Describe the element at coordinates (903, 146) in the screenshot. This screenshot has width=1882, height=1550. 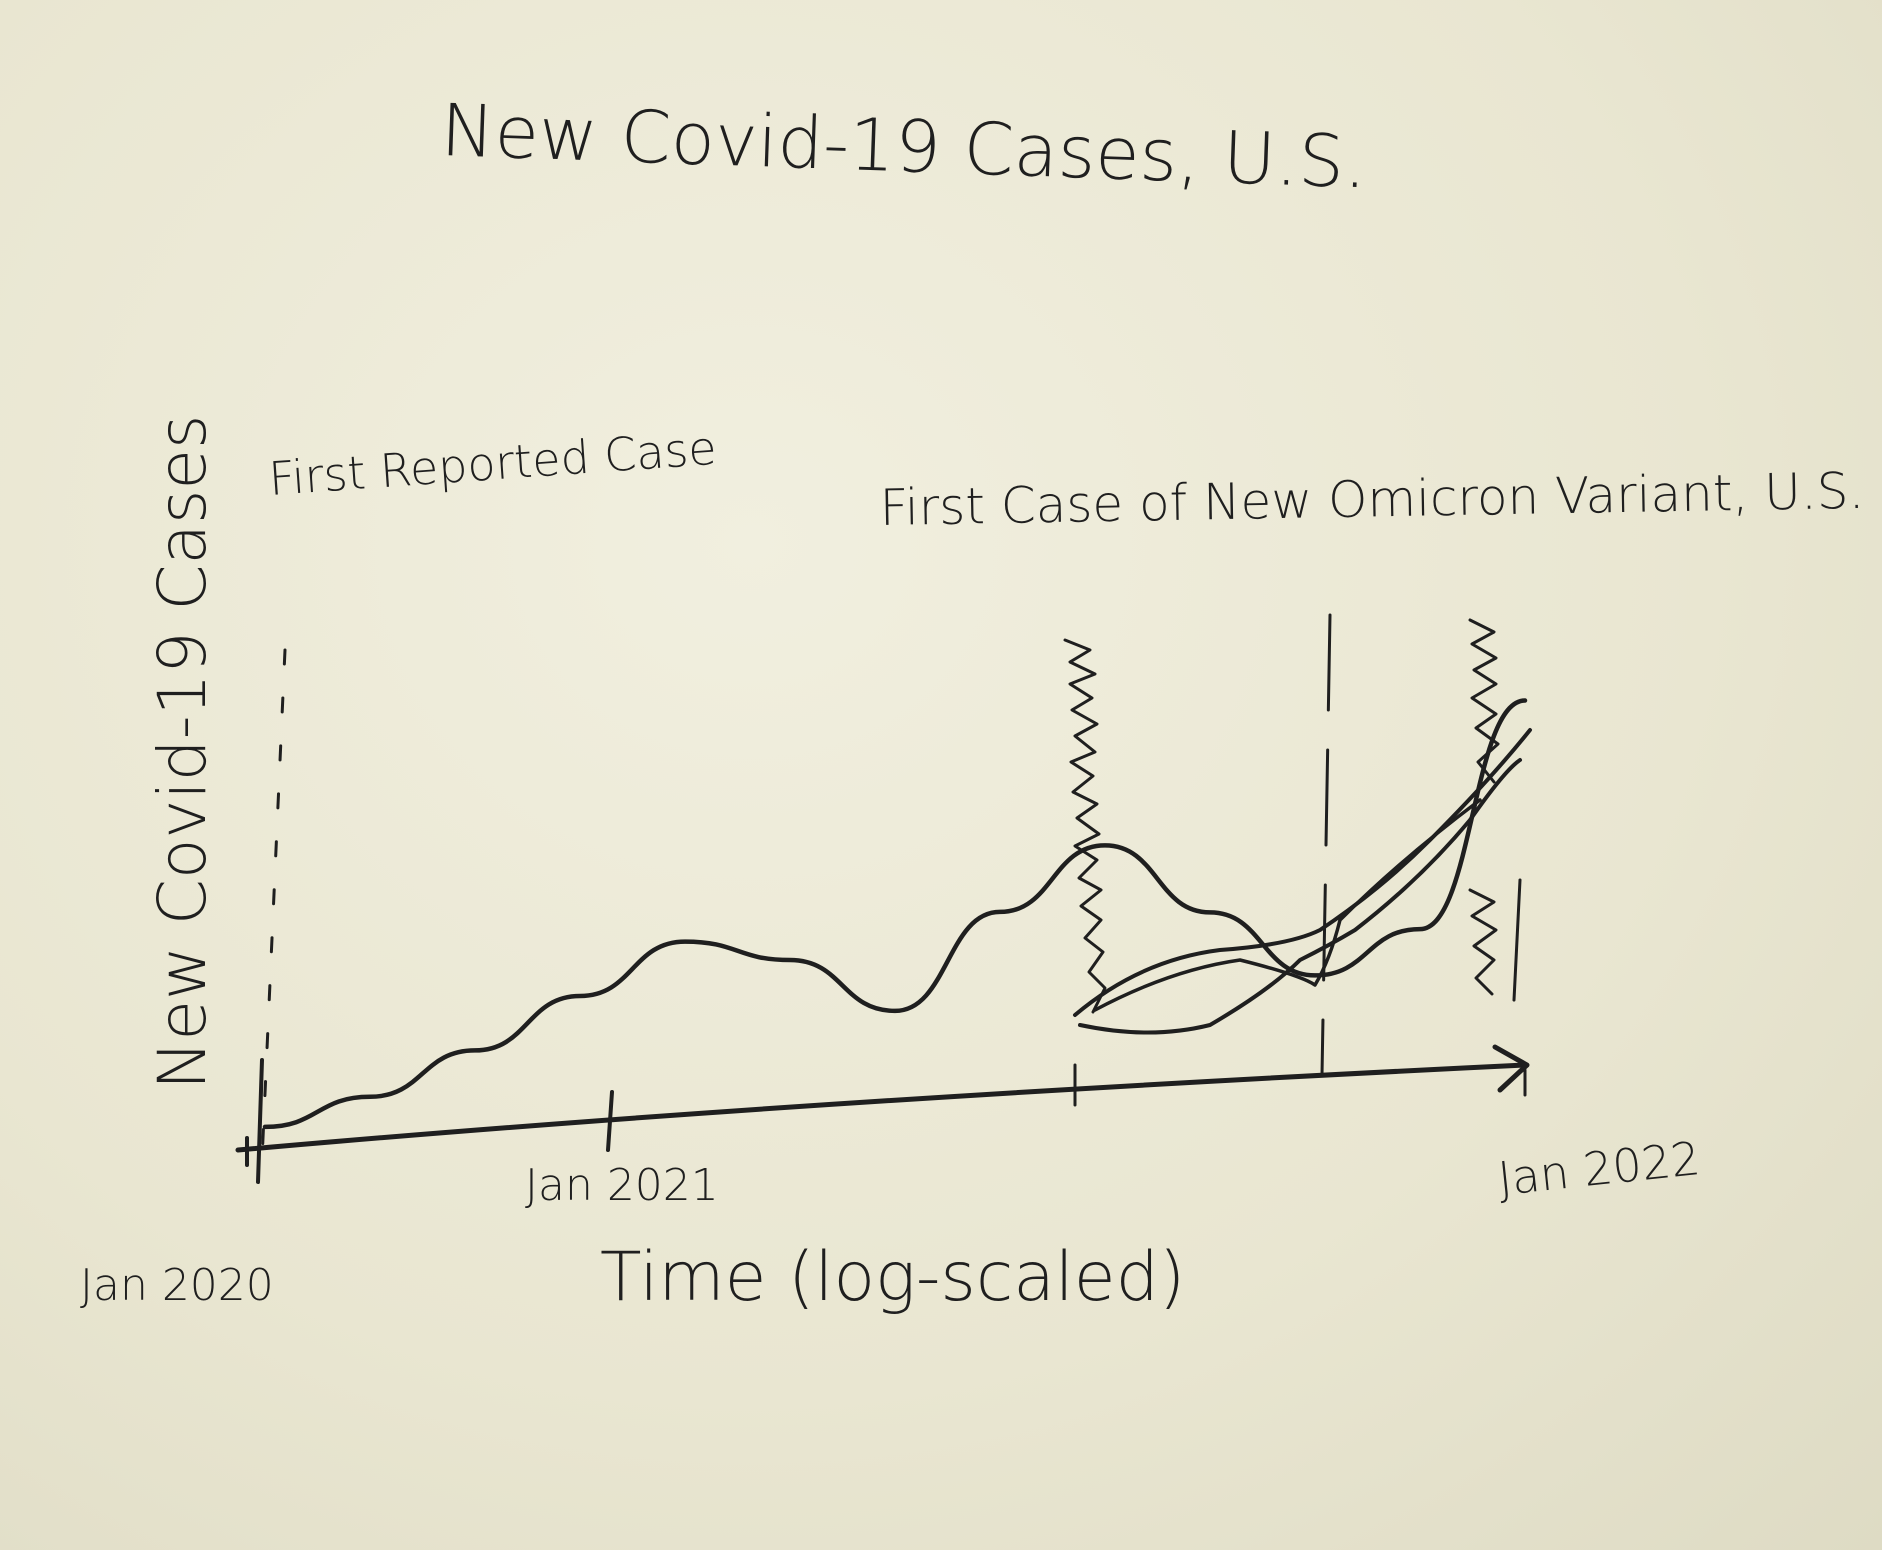
I see `chart-title: New Covid-19 Cases, U.S.` at that location.